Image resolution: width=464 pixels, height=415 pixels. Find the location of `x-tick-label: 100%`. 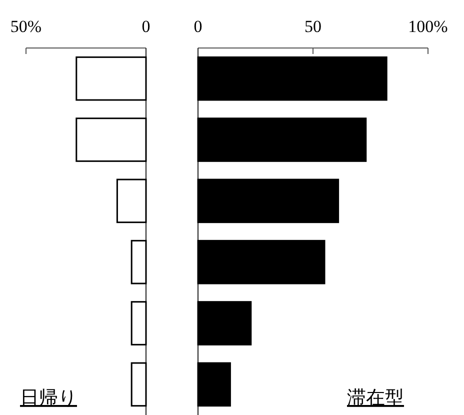

x-tick-label: 100% is located at coordinates (428, 26).